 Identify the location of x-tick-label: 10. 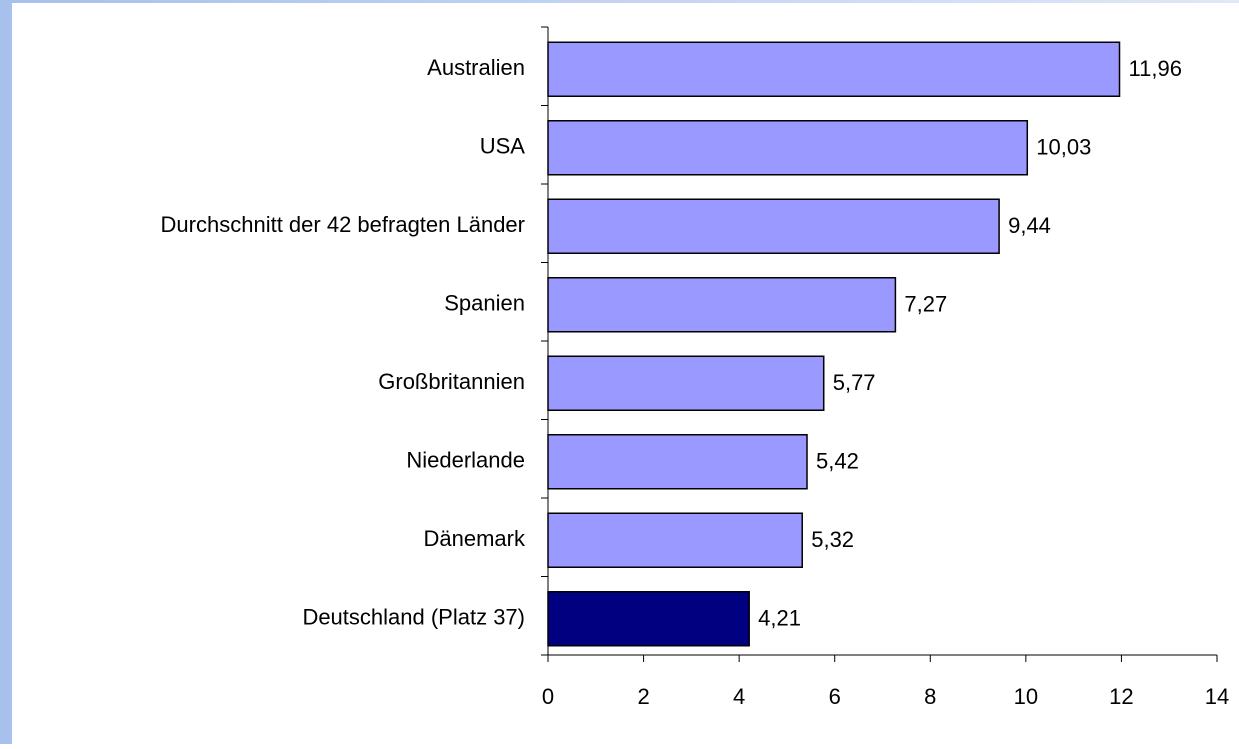
(1026, 696).